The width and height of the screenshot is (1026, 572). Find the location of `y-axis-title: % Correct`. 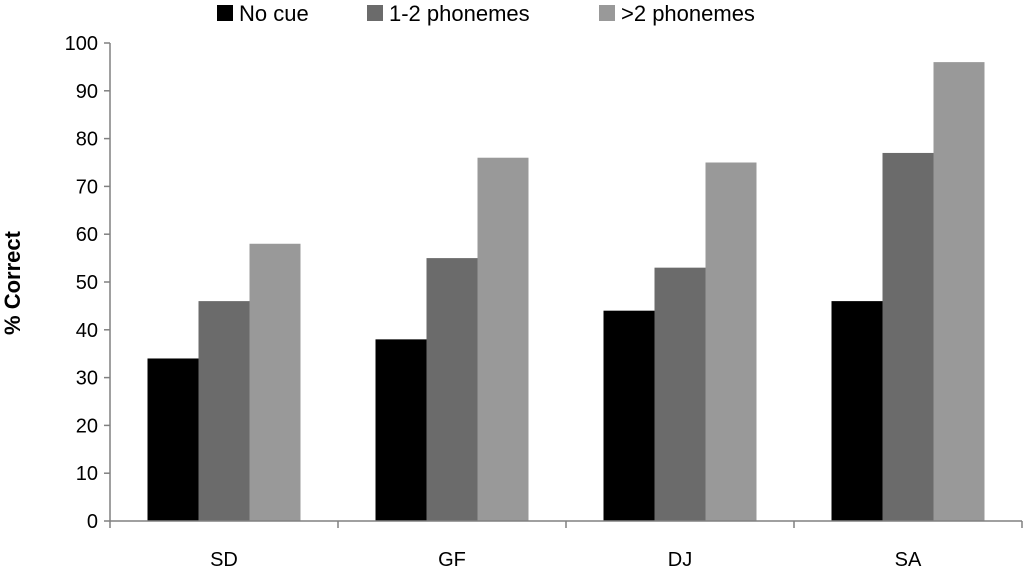

y-axis-title: % Correct is located at coordinates (12, 282).